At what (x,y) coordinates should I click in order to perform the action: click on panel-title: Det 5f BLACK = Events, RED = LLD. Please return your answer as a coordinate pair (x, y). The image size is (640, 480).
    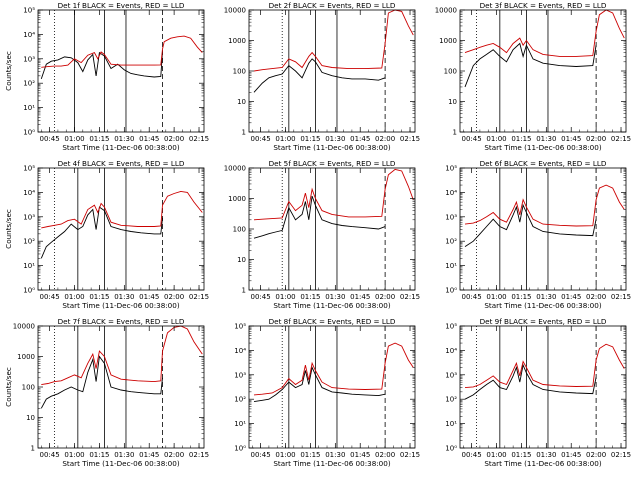
    Looking at the image, I should click on (332, 163).